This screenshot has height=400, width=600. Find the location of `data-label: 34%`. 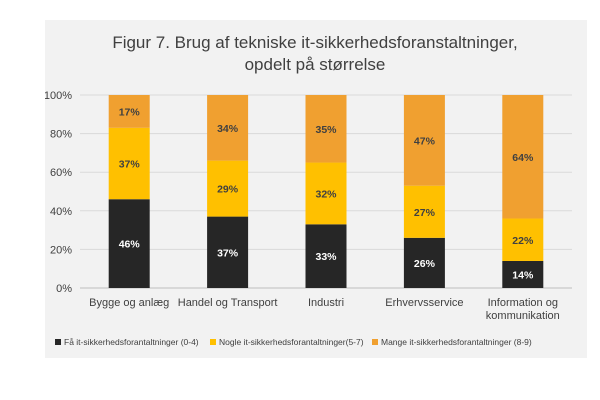

data-label: 34% is located at coordinates (228, 129).